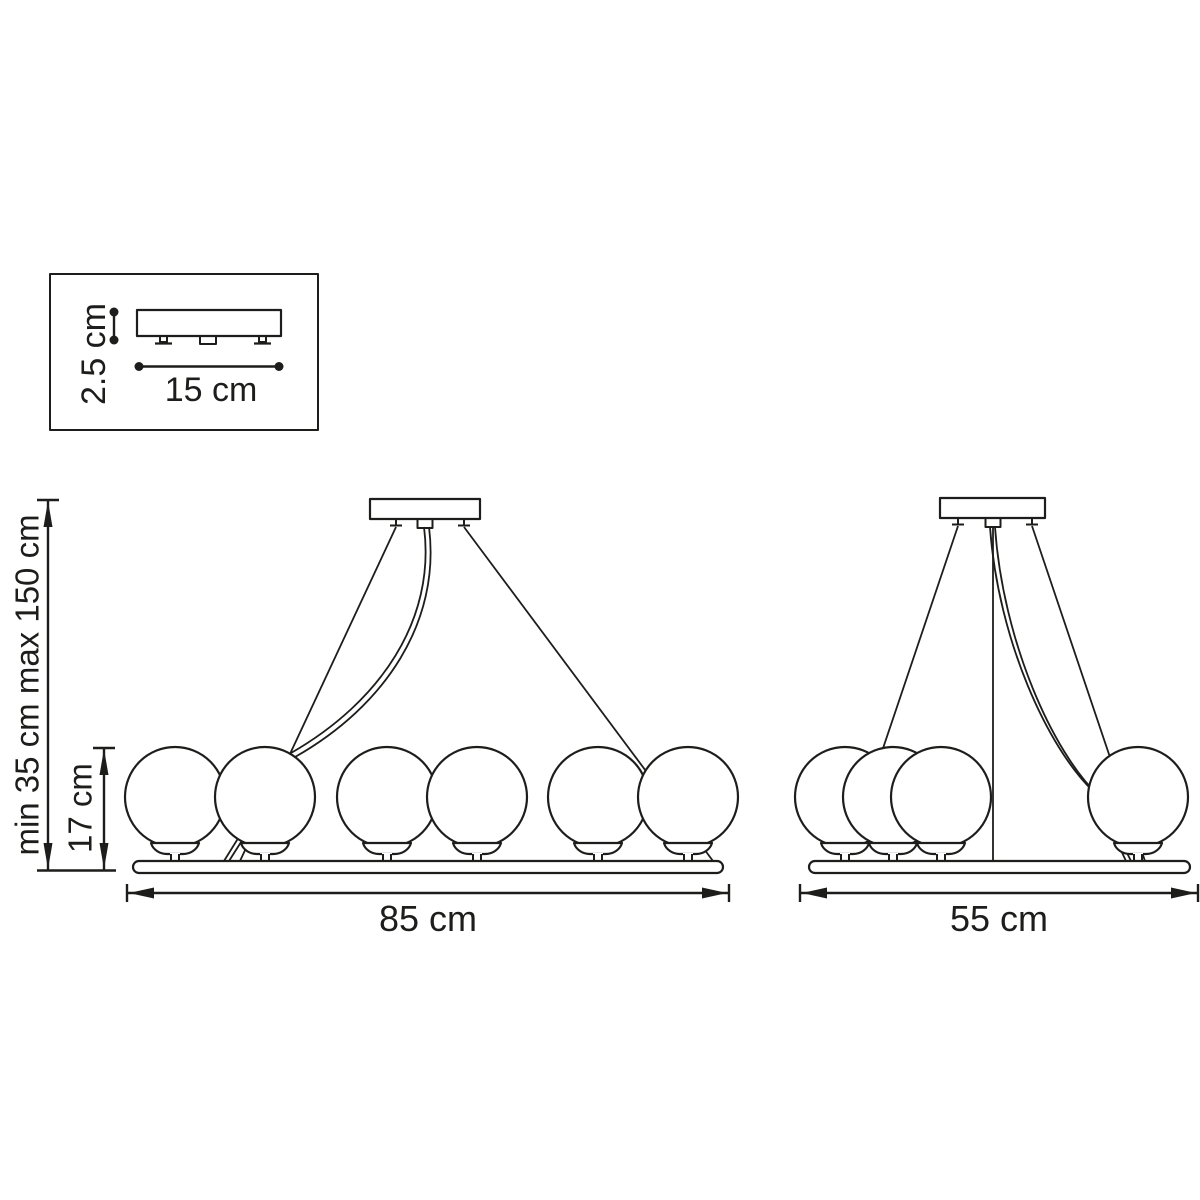 The height and width of the screenshot is (1200, 1200). I want to click on side-view: 55 cm, so click(996, 717).